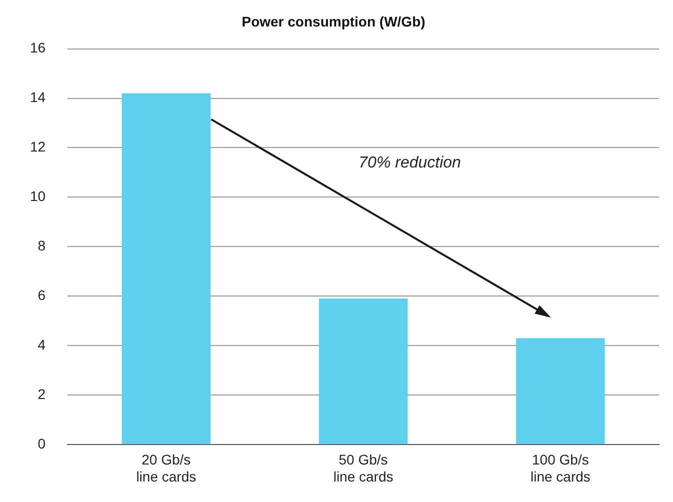 The width and height of the screenshot is (673, 502). What do you see at coordinates (363, 468) in the screenshot?
I see `x-tick-label: 50 Gb/s line cards` at bounding box center [363, 468].